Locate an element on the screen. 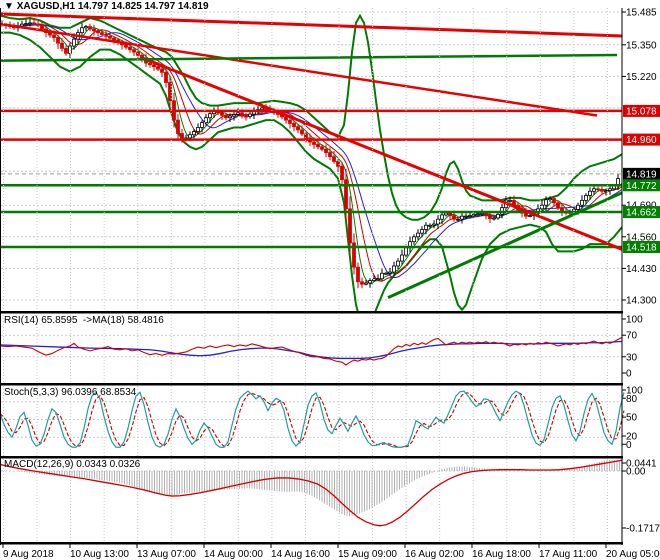 Image resolution: width=660 pixels, height=560 pixels. stoch-axis-80: 80 is located at coordinates (632, 399).